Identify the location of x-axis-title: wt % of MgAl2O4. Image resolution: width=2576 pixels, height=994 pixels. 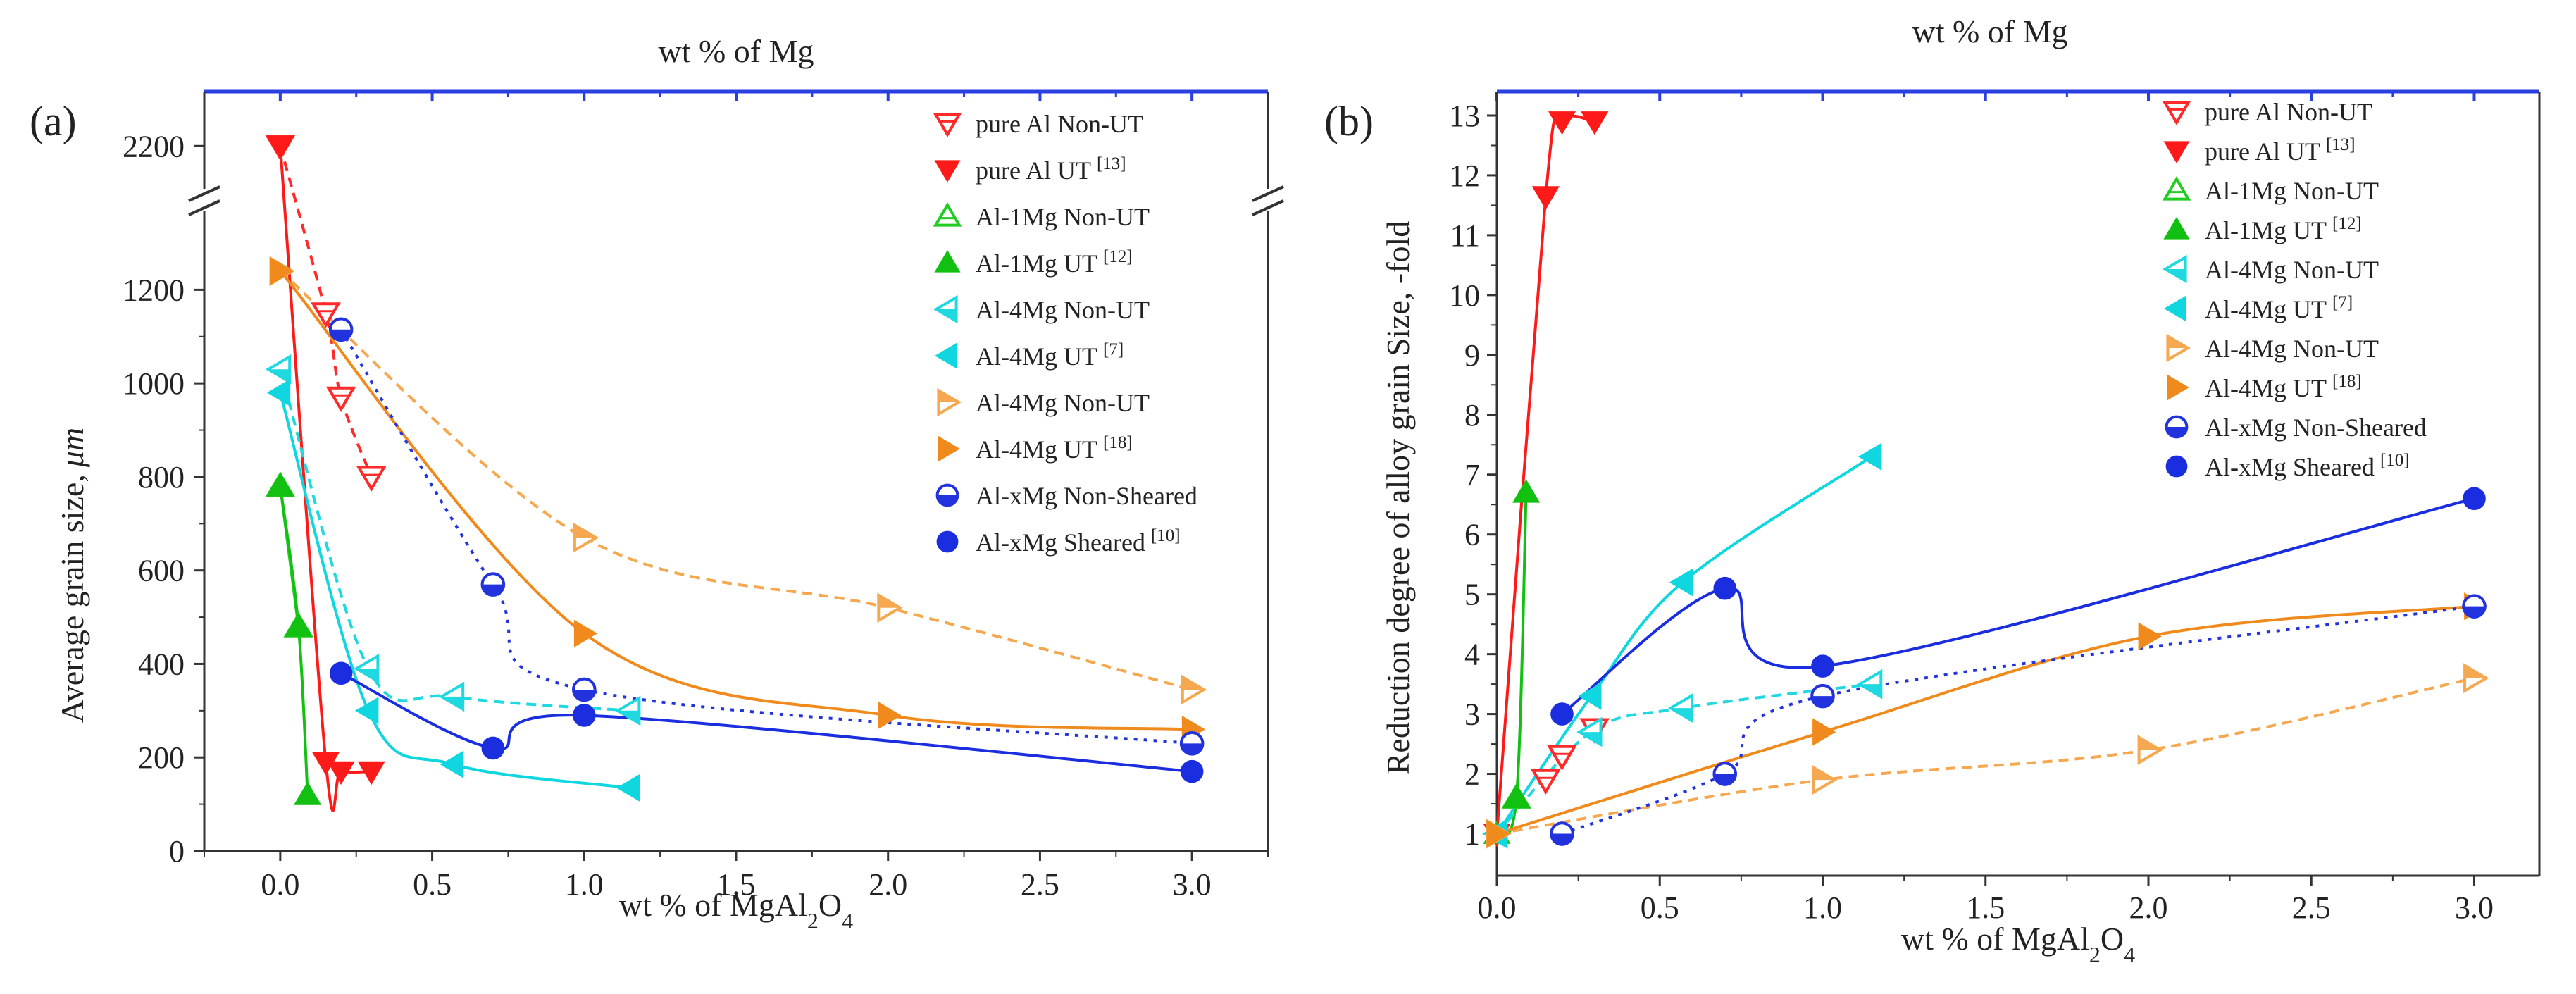
(736, 910).